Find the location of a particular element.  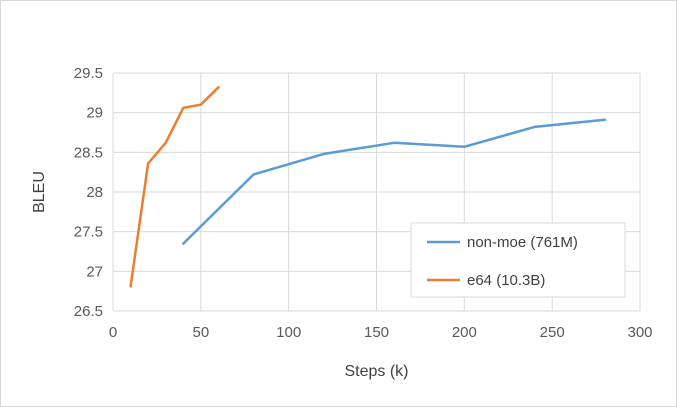

legend-label-non-moe: non-moe (761M) is located at coordinates (522, 242).